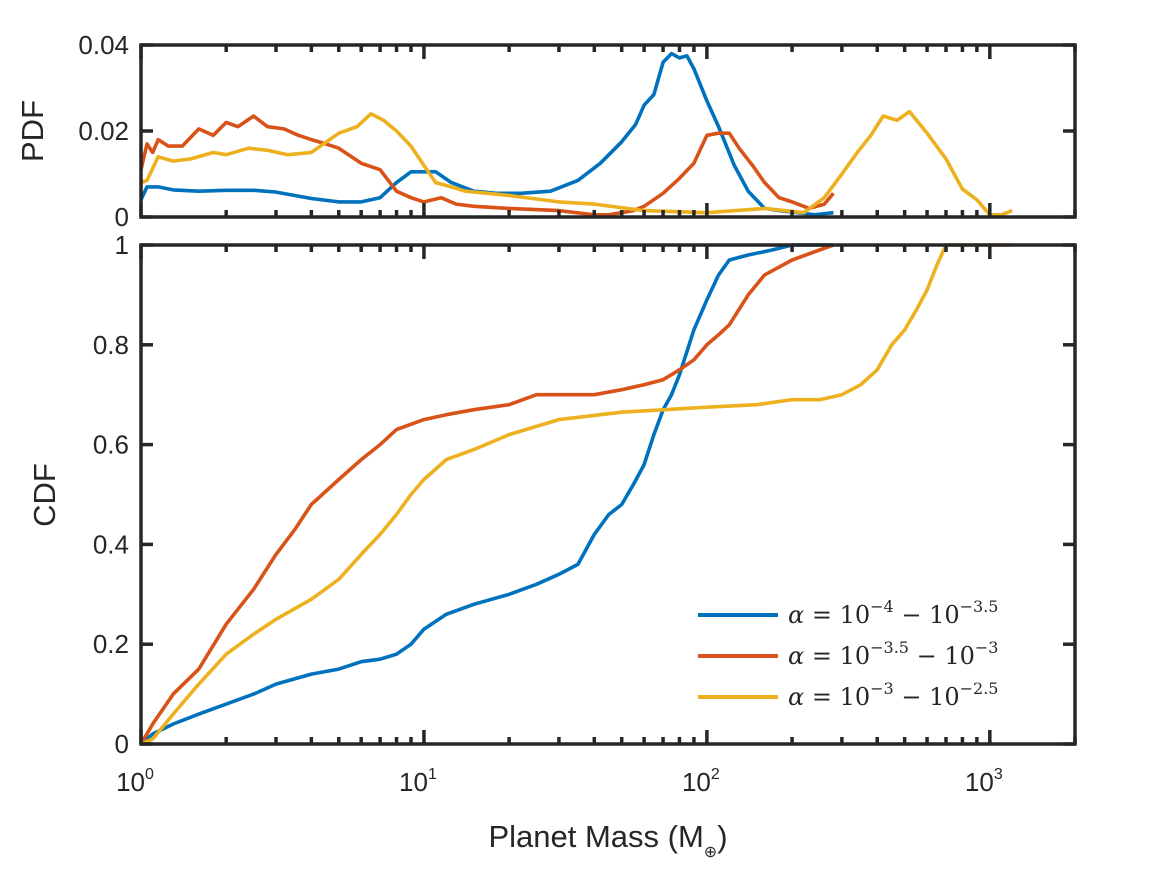  Describe the element at coordinates (595, 836) in the screenshot. I see `x-axis-title-text: Planet Mass (M` at that location.